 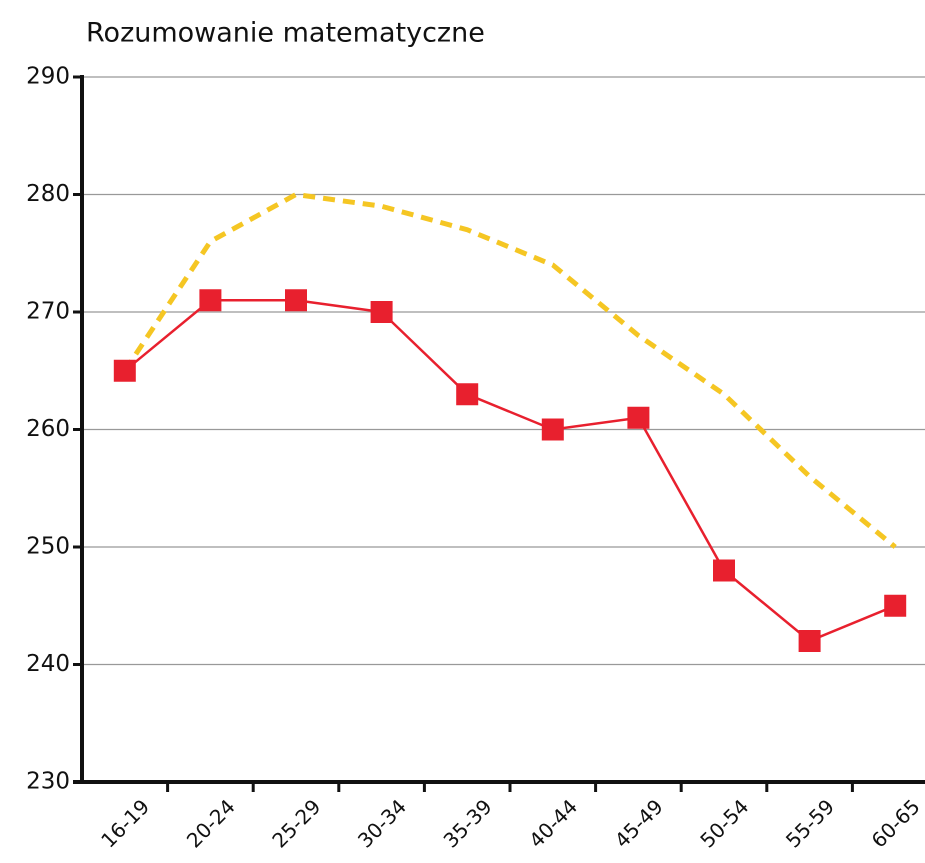 I want to click on y-tick-label: 240, so click(x=48, y=664).